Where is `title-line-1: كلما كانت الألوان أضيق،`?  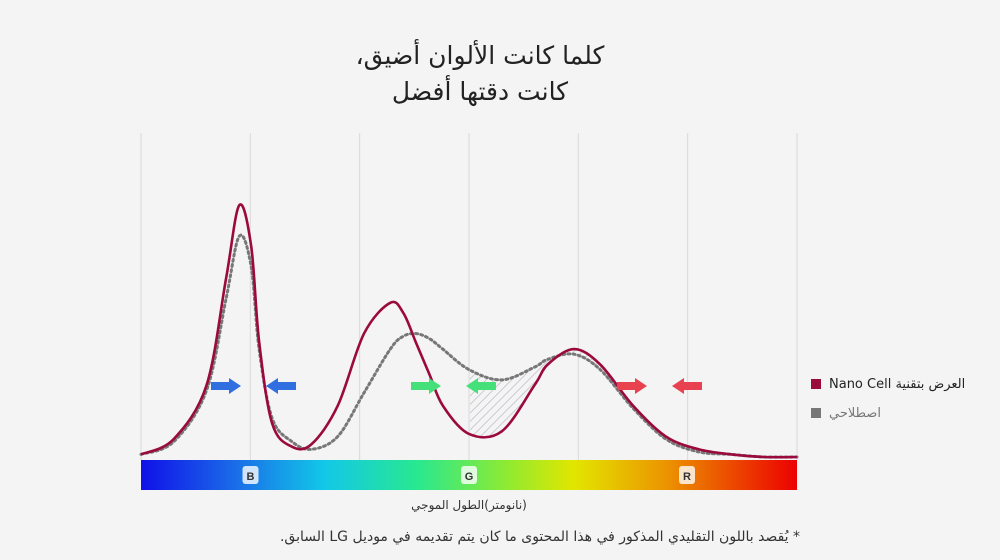
title-line-1: كلما كانت الألوان أضيق، is located at coordinates (480, 55).